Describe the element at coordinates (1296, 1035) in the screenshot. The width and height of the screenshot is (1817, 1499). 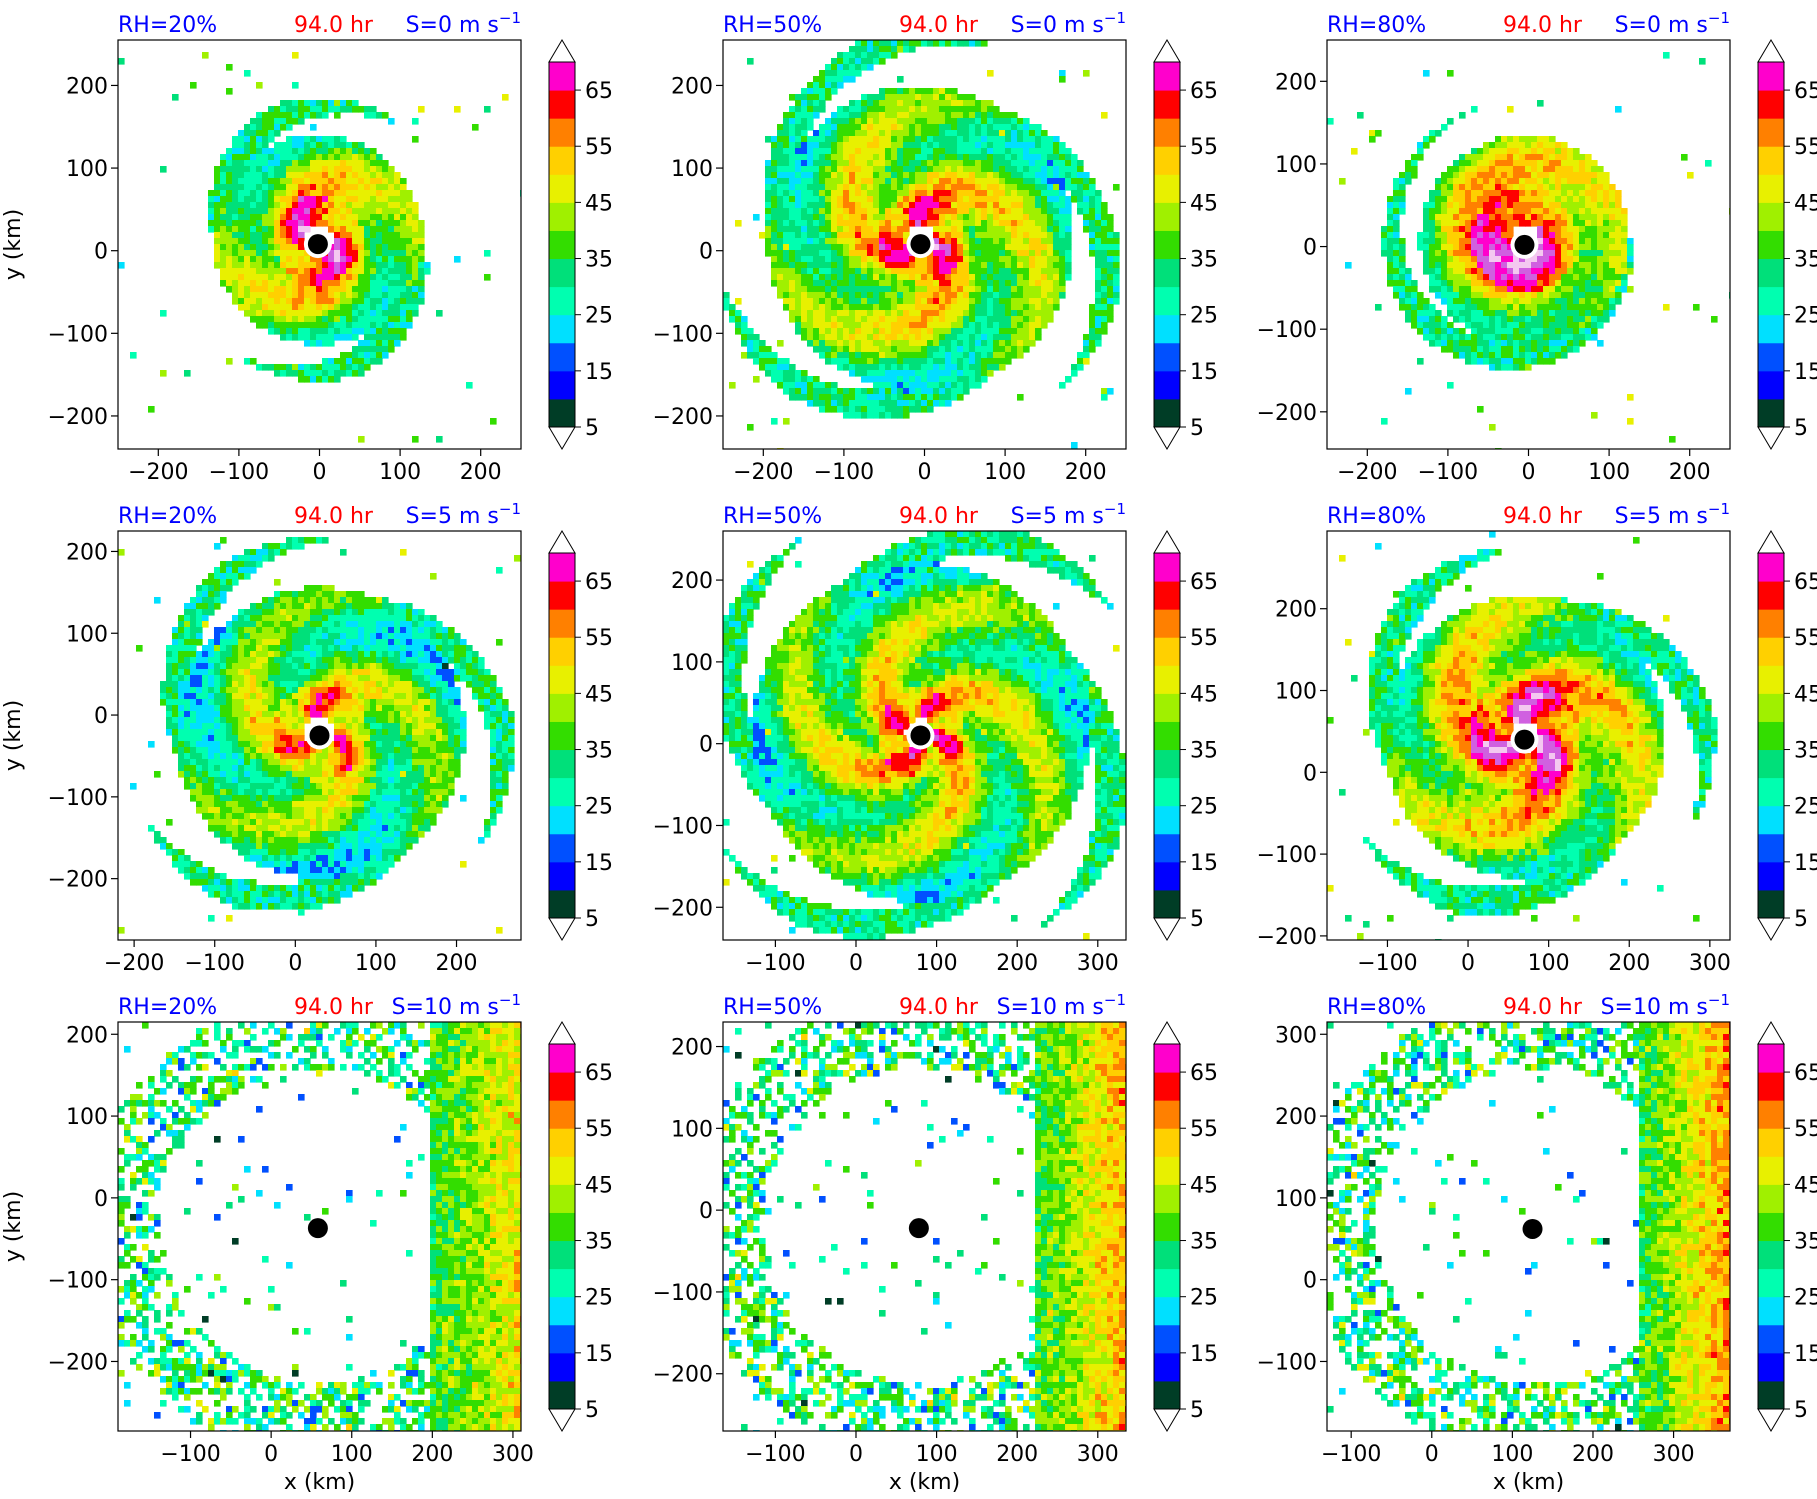
I see `y-tick-label: 300` at that location.